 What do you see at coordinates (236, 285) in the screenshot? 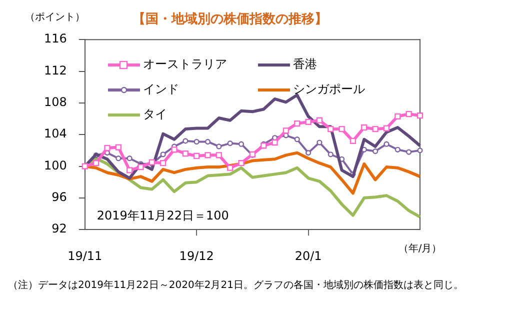
I see `text: （注）データは2019年11月22日～2020年2月21日。グラフの各国・地域別の株価指数は表と同じ。` at bounding box center [236, 285].